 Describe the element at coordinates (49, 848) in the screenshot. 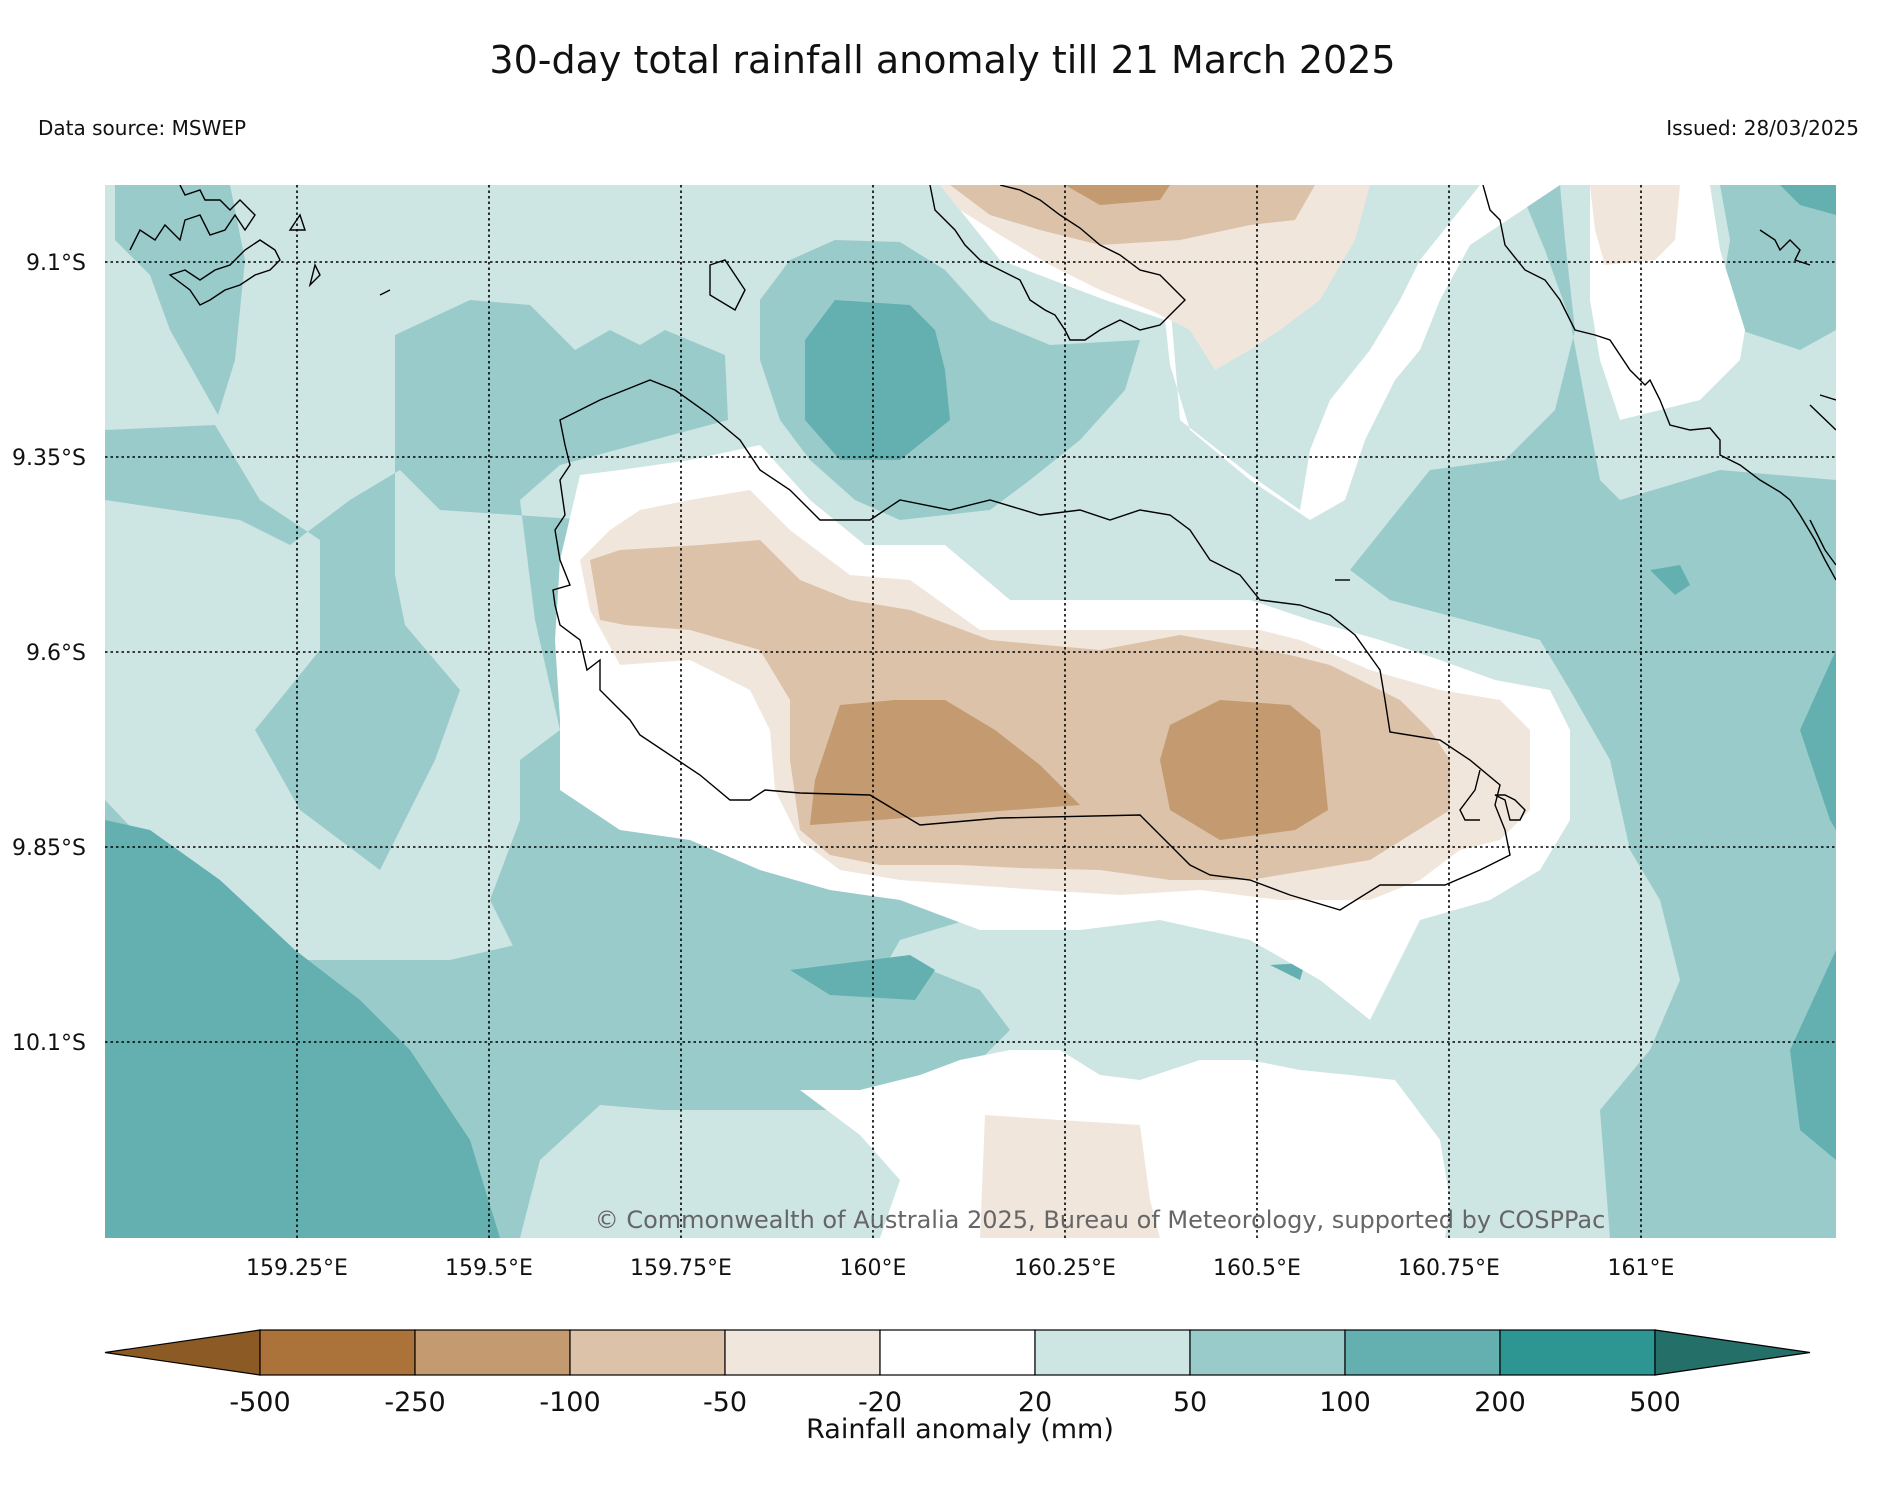

I see `lat-label: 9.85°S` at that location.